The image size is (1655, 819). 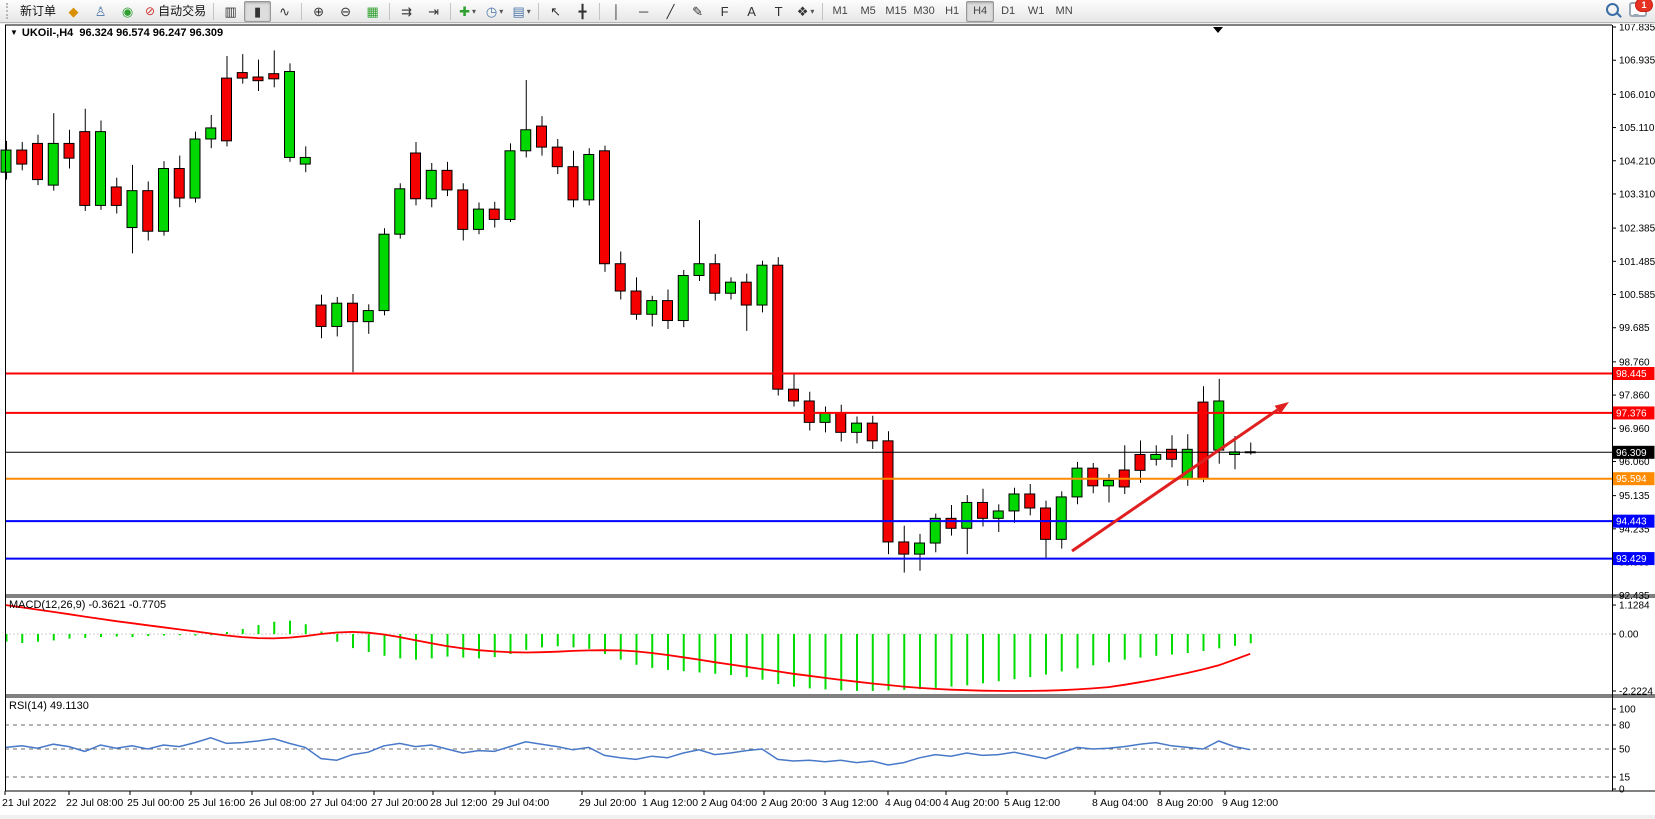 I want to click on timeframe-h1-button: H1, so click(x=952, y=10).